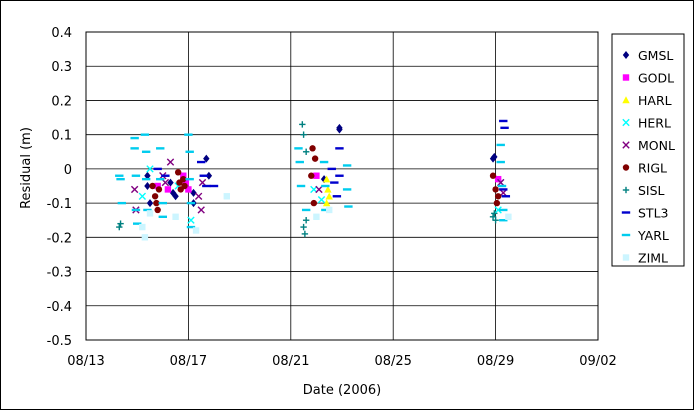 The width and height of the screenshot is (694, 414). I want to click on y-tick-label: 0.2, so click(61, 101).